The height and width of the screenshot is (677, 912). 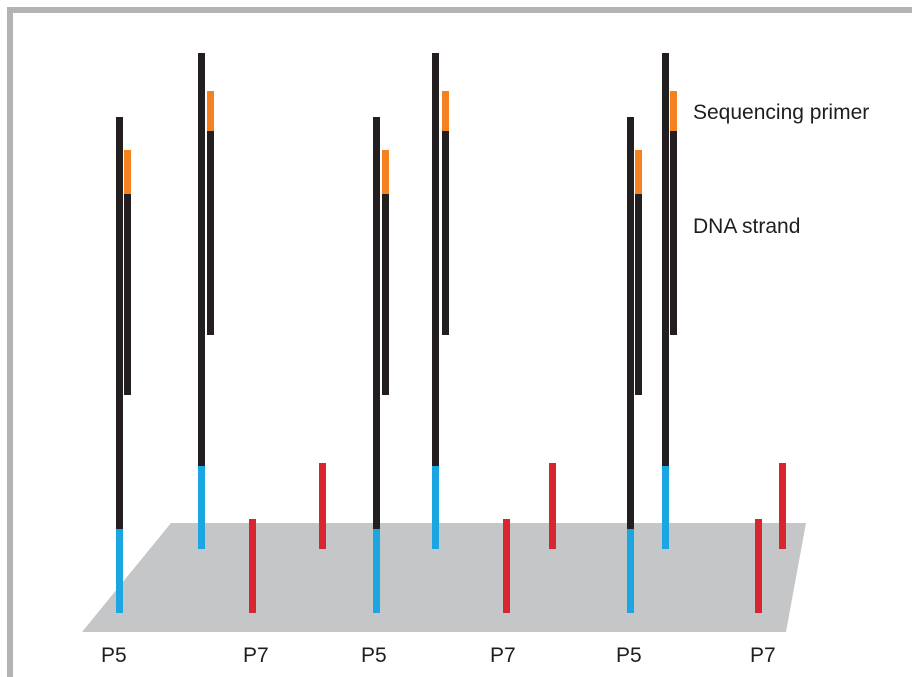 What do you see at coordinates (747, 226) in the screenshot?
I see `legend-label-dna-strand: DNA strand` at bounding box center [747, 226].